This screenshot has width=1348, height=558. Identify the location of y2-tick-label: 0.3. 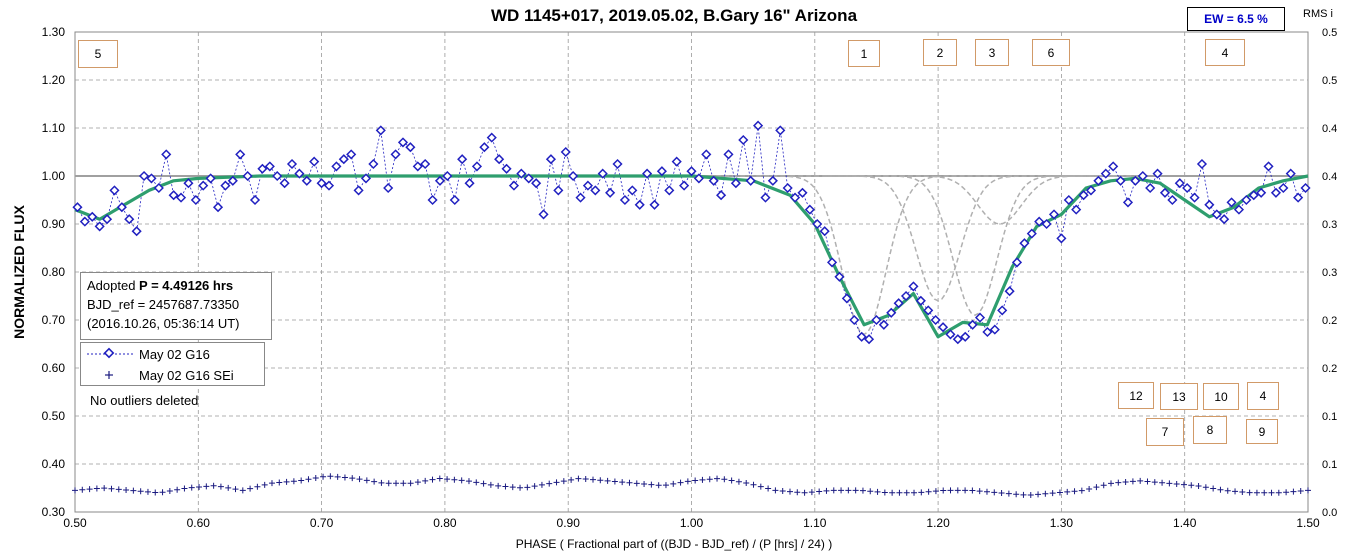
(1329, 225).